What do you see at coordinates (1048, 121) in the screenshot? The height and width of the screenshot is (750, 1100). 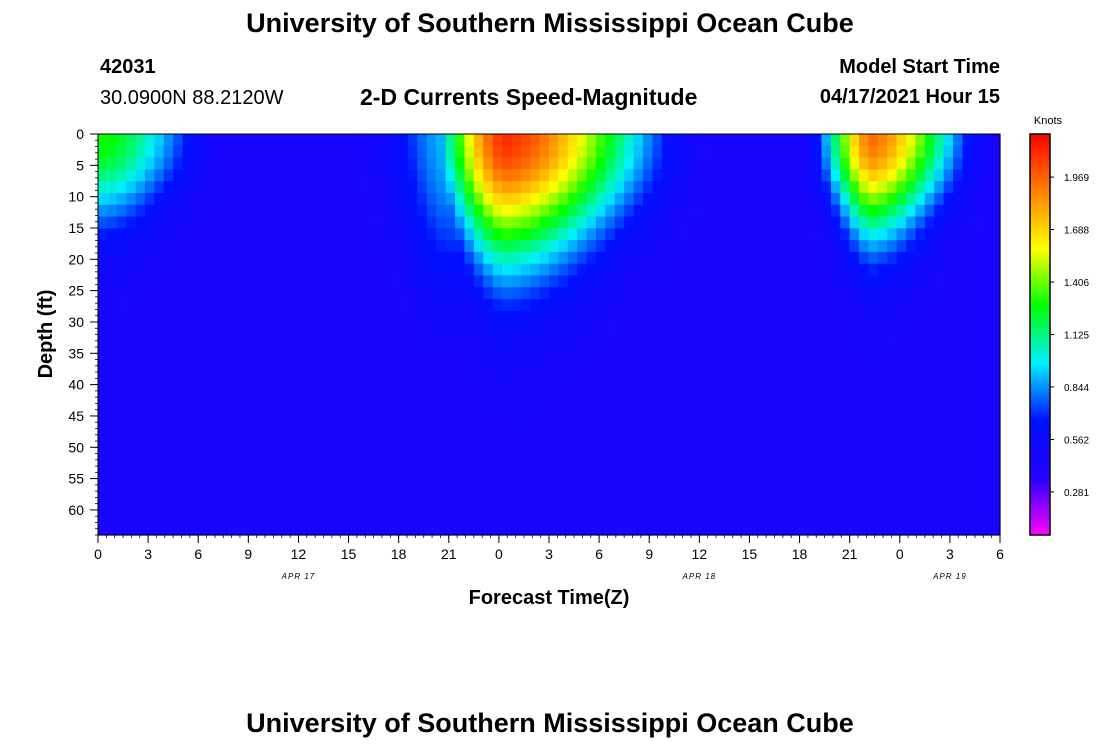 I see `colorbar-unit: Knots` at bounding box center [1048, 121].